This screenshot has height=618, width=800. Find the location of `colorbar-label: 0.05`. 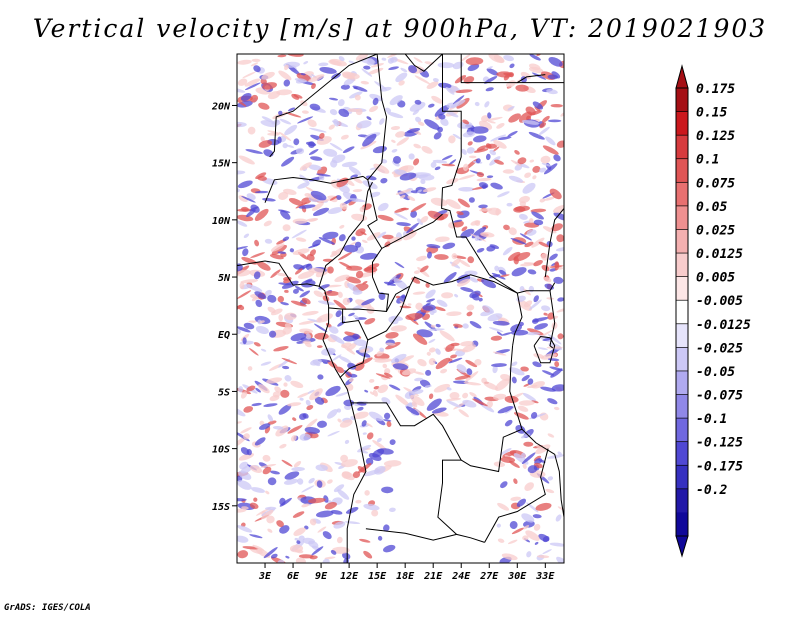

colorbar-label: 0.05 is located at coordinates (711, 207).